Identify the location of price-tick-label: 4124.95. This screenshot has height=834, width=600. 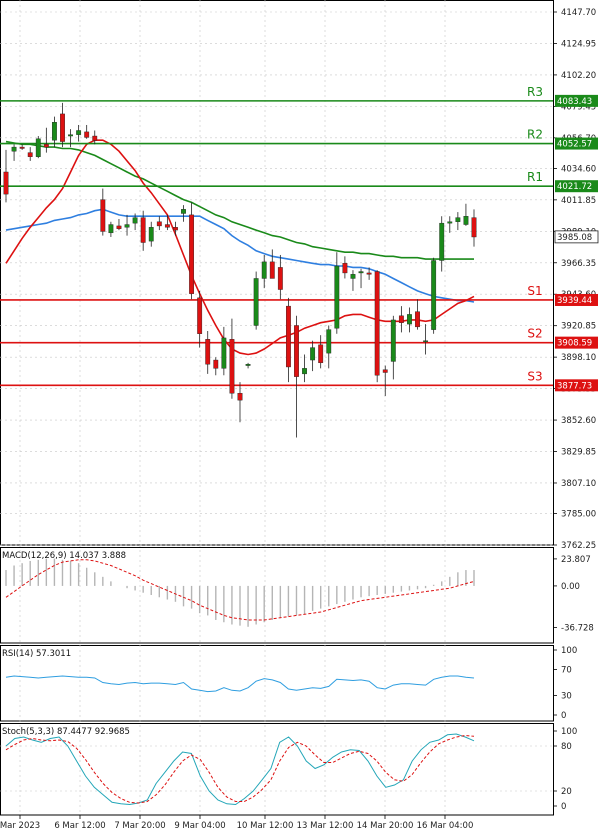
(578, 44).